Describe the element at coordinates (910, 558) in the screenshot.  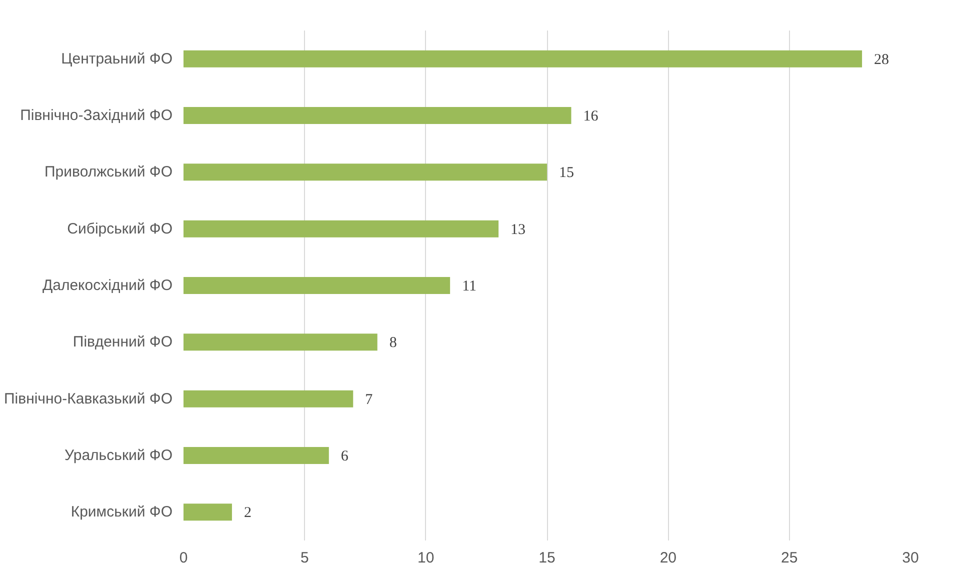
I see `x-tick-label: 30` at that location.